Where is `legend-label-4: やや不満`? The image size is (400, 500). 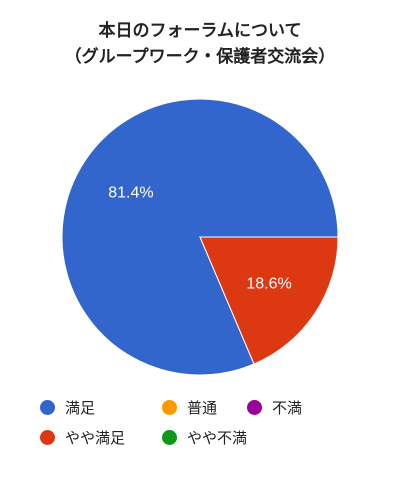 legend-label-4: やや不満 is located at coordinates (217, 437).